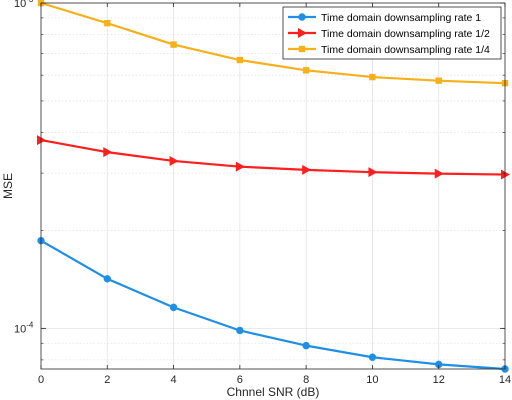 The image size is (512, 400). Describe the element at coordinates (107, 380) in the screenshot. I see `x-tick-label: 2` at that location.